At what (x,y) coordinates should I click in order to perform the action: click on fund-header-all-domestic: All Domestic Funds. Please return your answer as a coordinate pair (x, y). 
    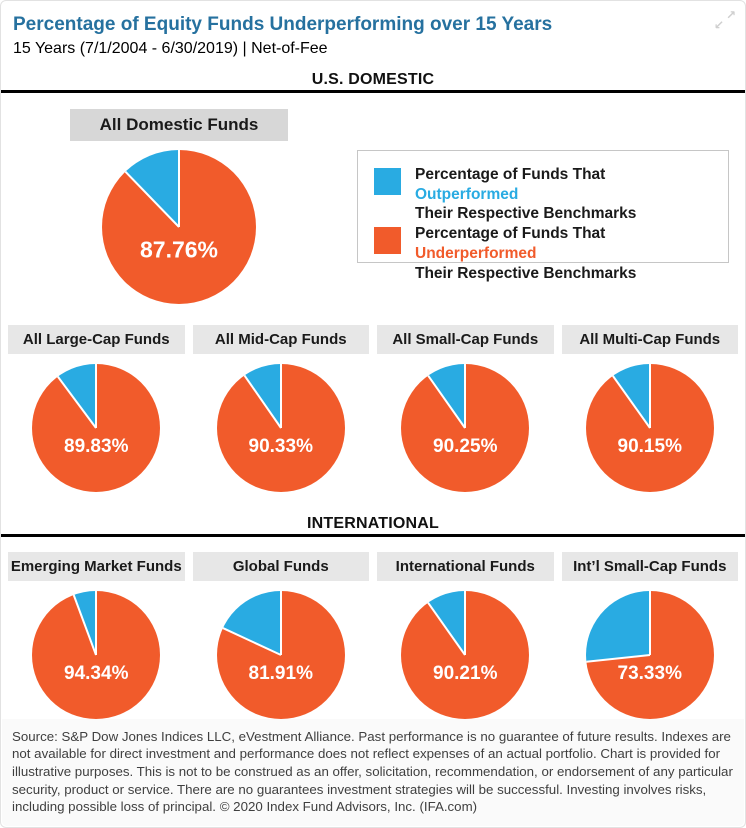
    Looking at the image, I should click on (179, 124).